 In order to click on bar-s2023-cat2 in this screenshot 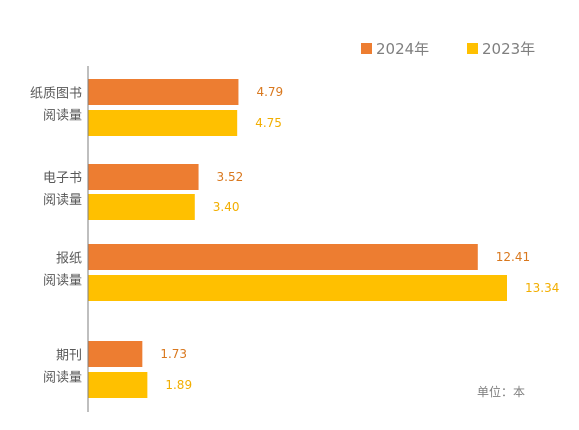, I will do `click(141, 207)`.